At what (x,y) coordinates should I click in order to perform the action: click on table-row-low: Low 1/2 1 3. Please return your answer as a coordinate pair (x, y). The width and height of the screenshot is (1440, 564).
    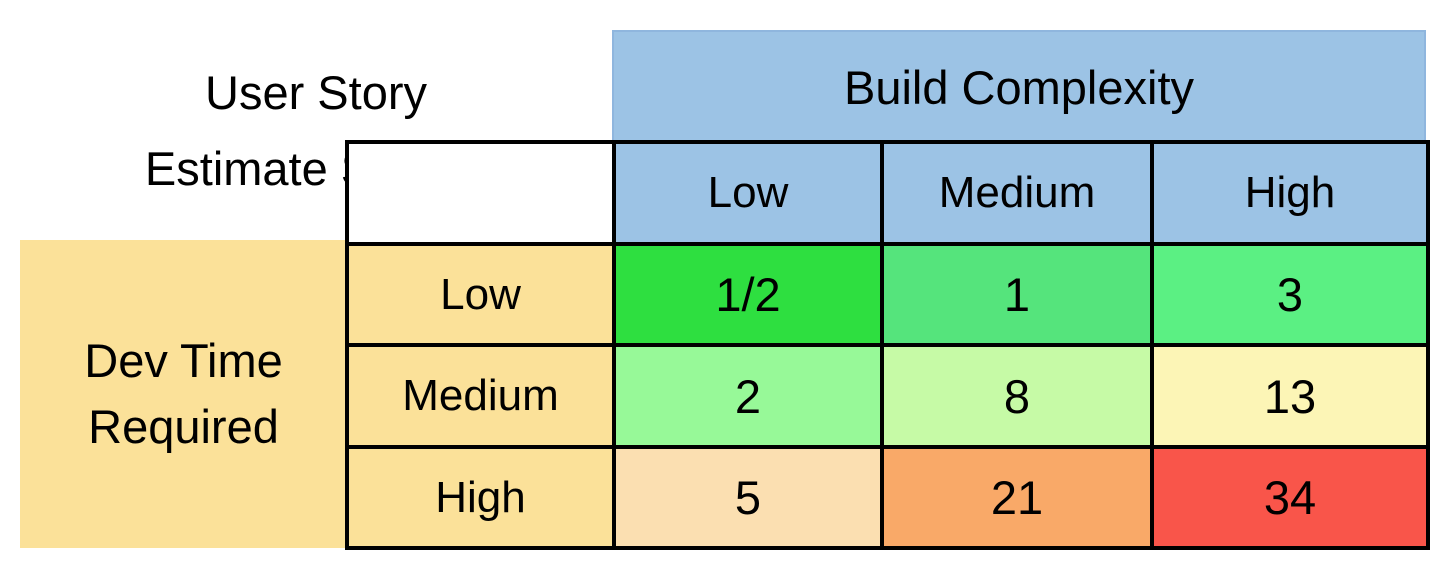
    Looking at the image, I should click on (887, 294).